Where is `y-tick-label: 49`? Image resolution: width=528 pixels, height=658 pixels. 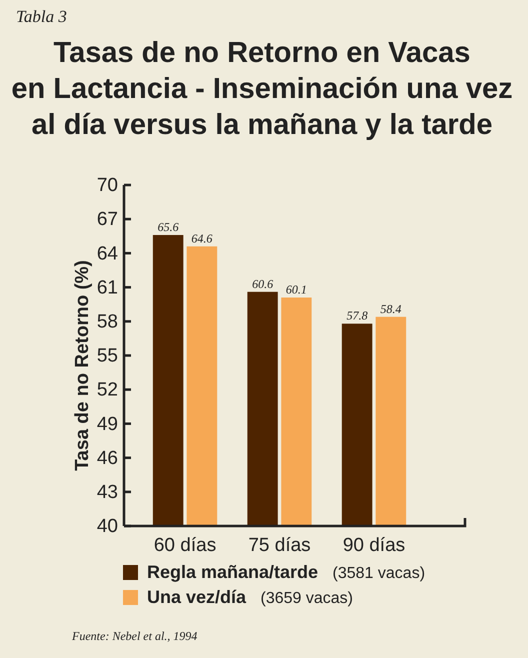
y-tick-label: 49 is located at coordinates (107, 424).